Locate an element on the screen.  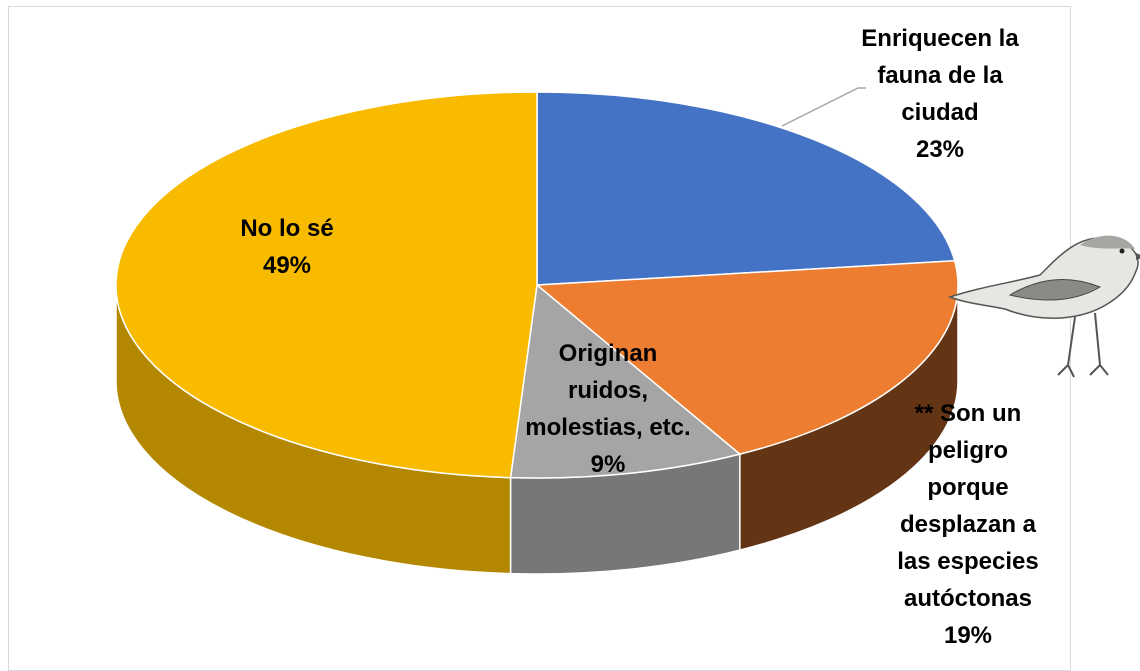
value-label: 9% is located at coordinates (608, 464).